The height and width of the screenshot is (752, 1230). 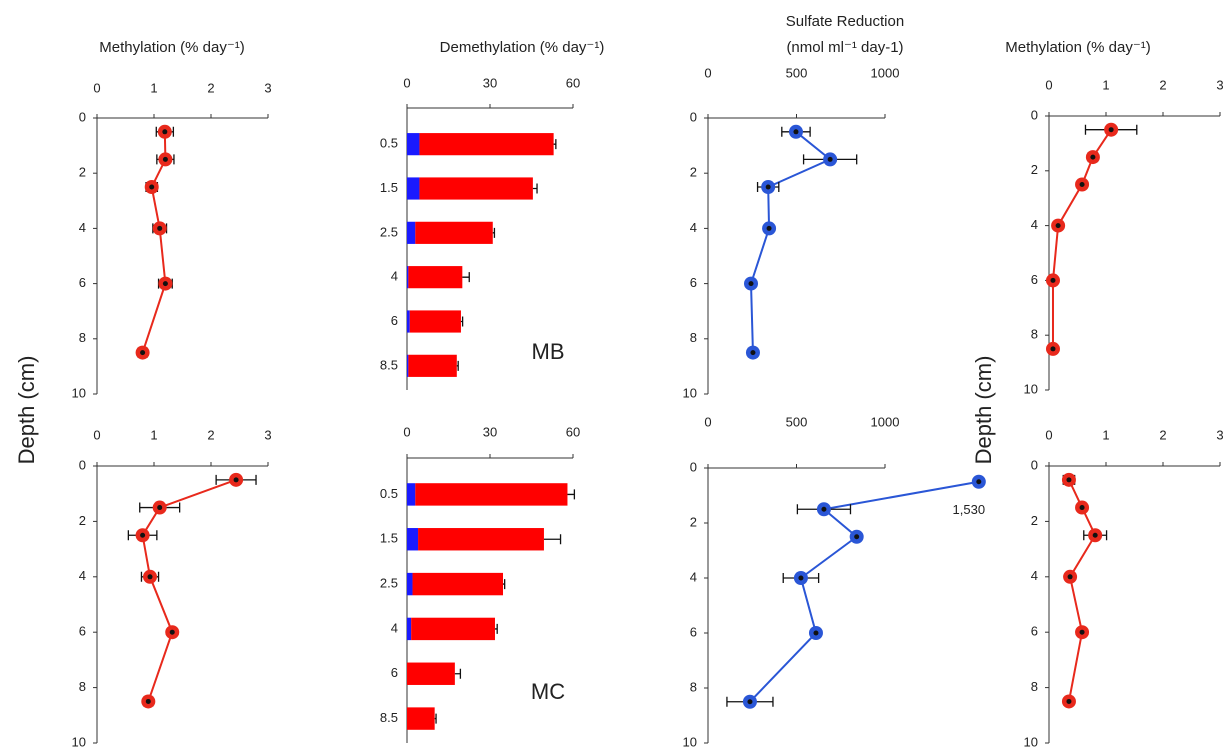 I want to click on site-label: MB, so click(x=548, y=351).